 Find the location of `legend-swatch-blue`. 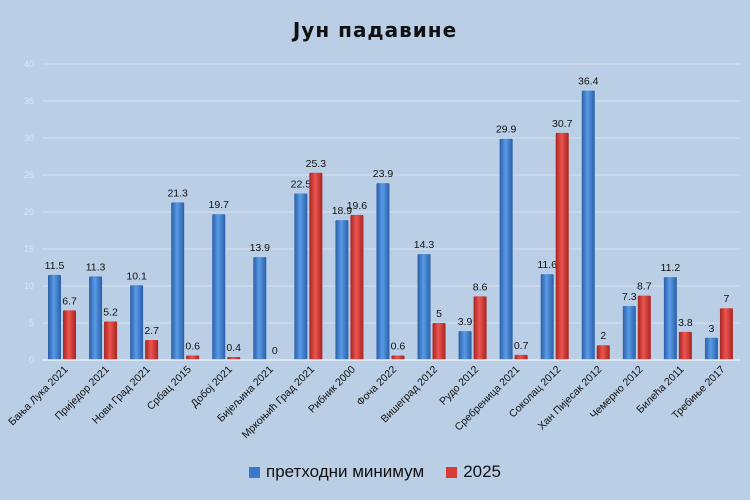

legend-swatch-blue is located at coordinates (254, 472).